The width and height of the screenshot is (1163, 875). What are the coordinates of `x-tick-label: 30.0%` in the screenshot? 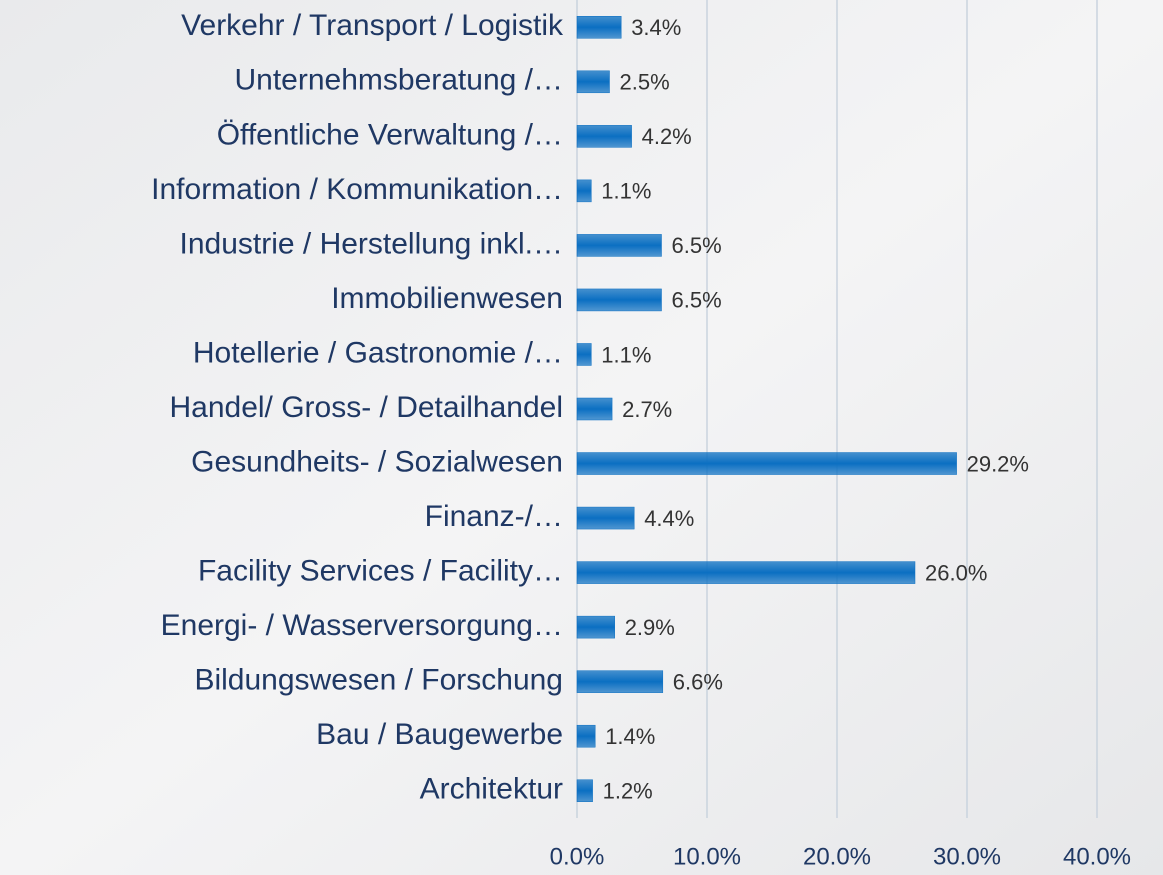 It's located at (967, 856).